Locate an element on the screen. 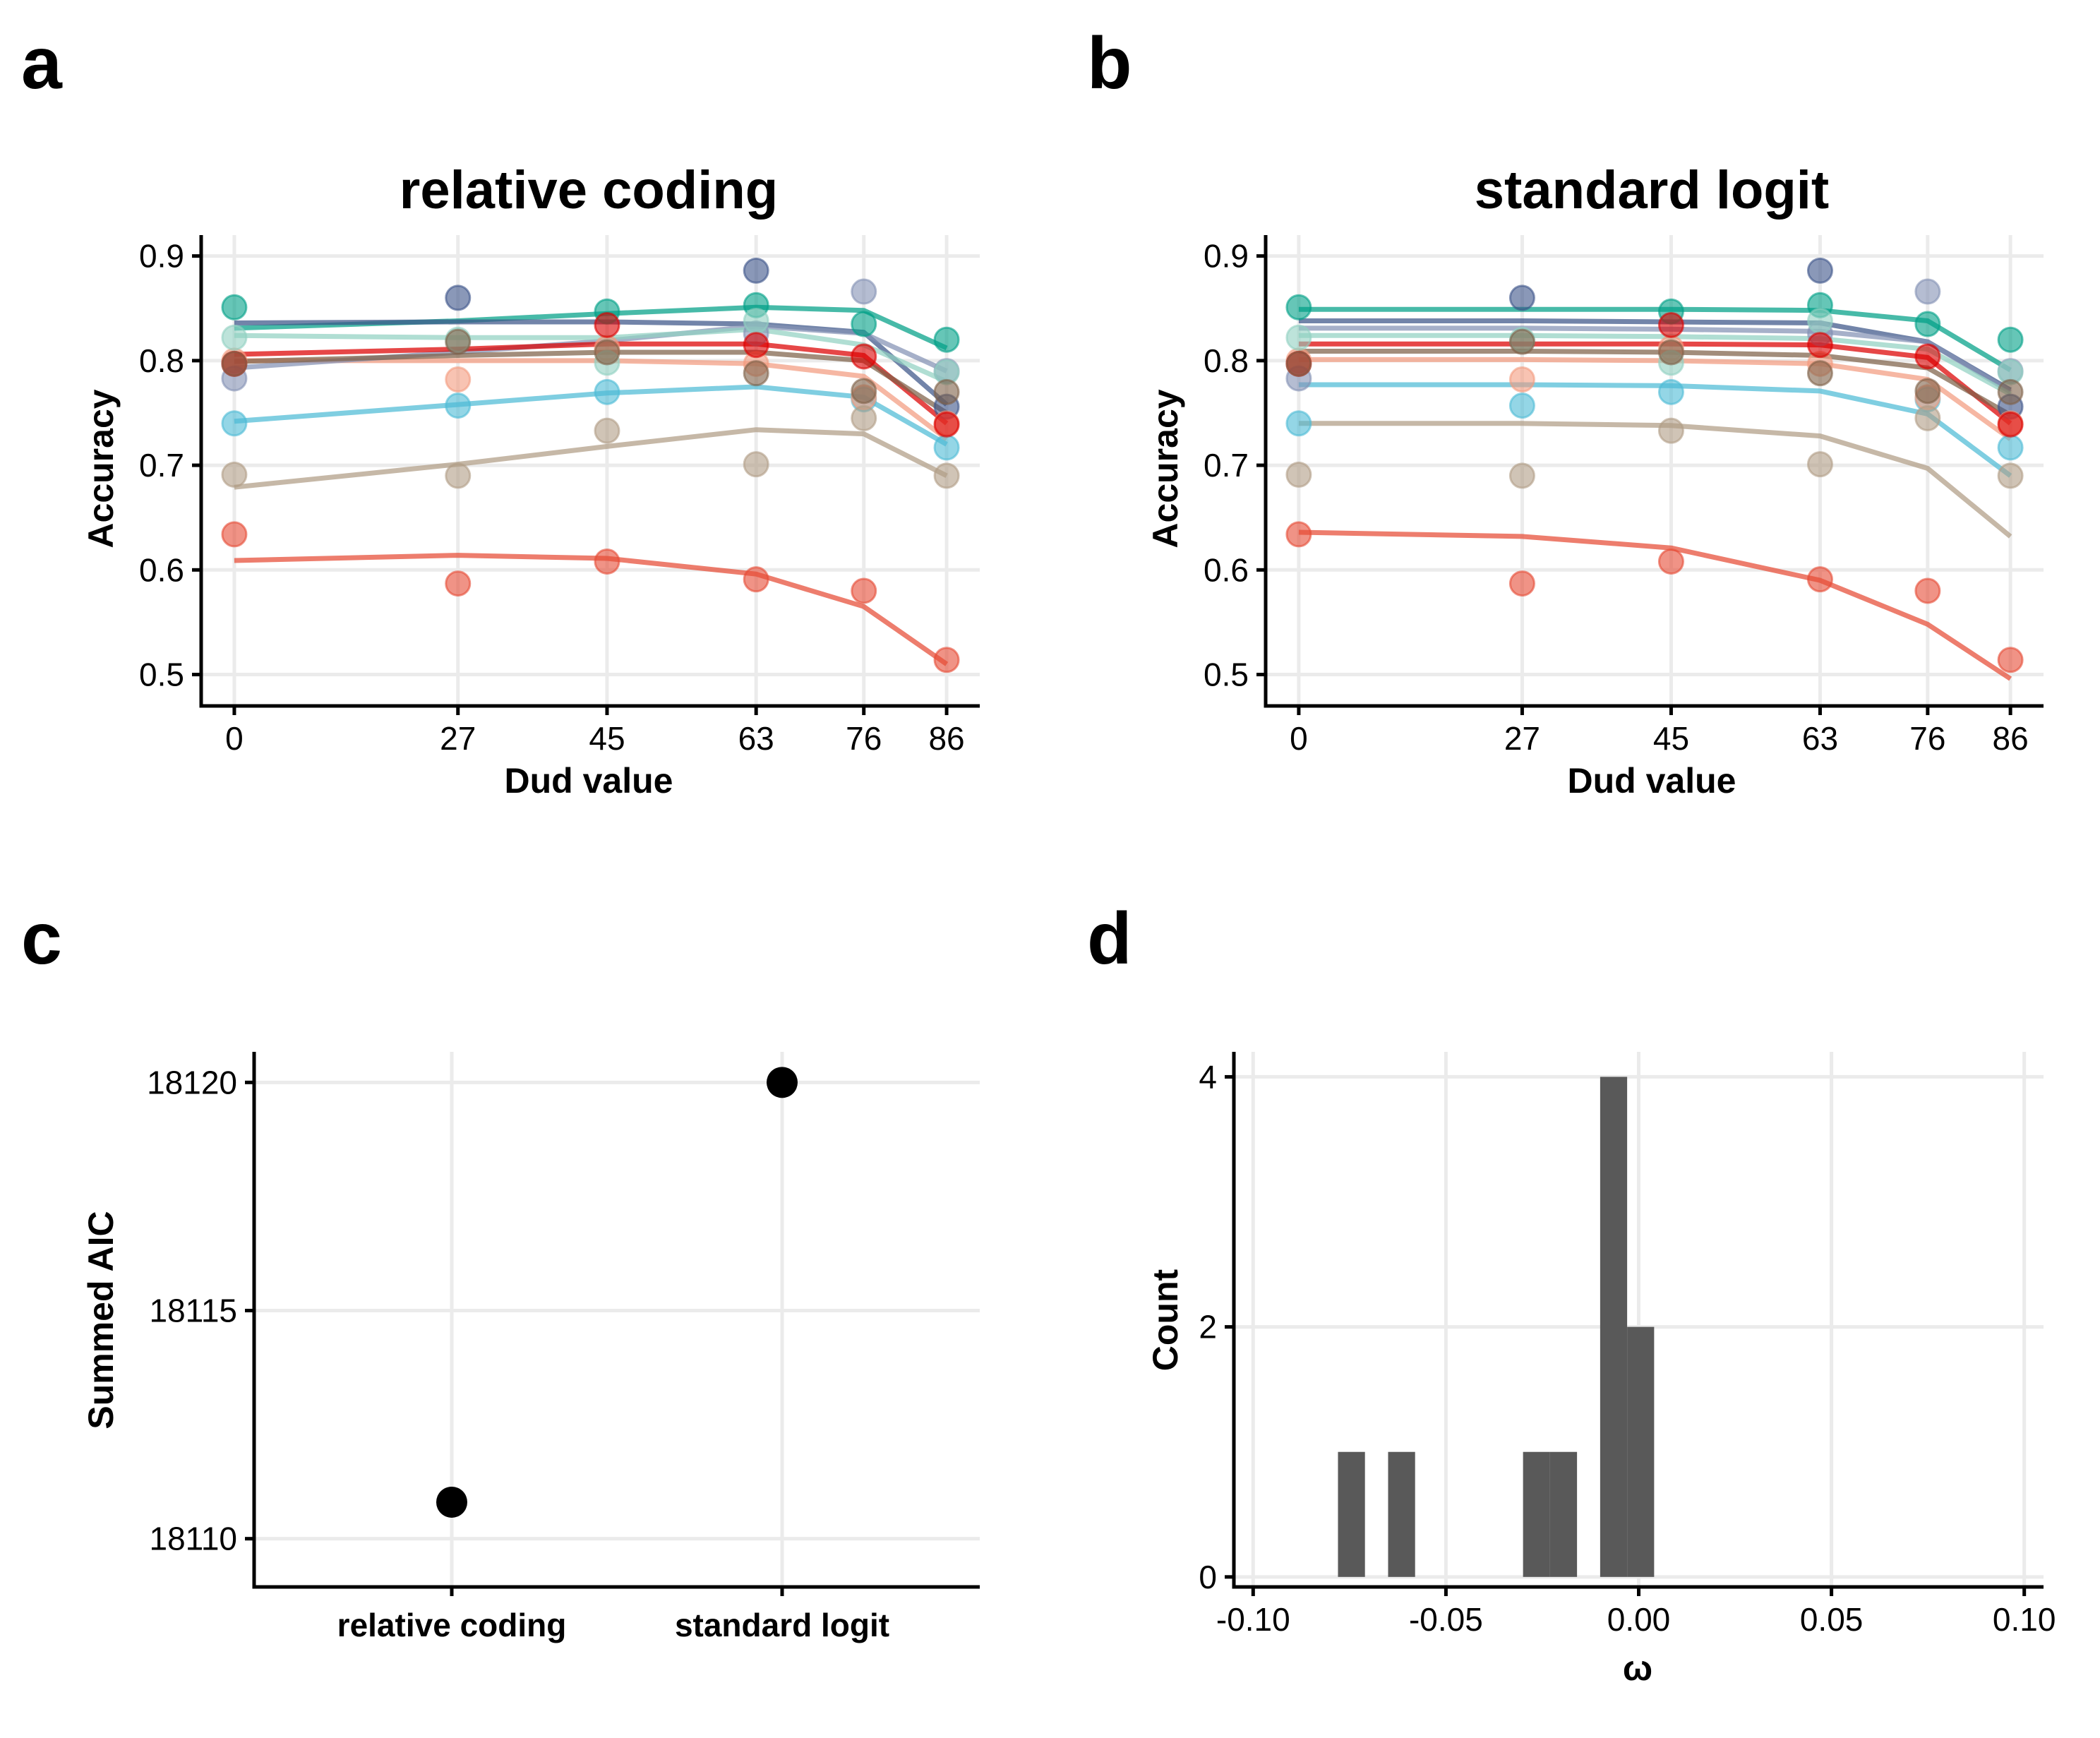 This screenshot has height=1738, width=2100. panel-a: 0.5 0.6 0.7 0.8 0.9 0 27 45 63 76 86 is located at coordinates (559, 496).